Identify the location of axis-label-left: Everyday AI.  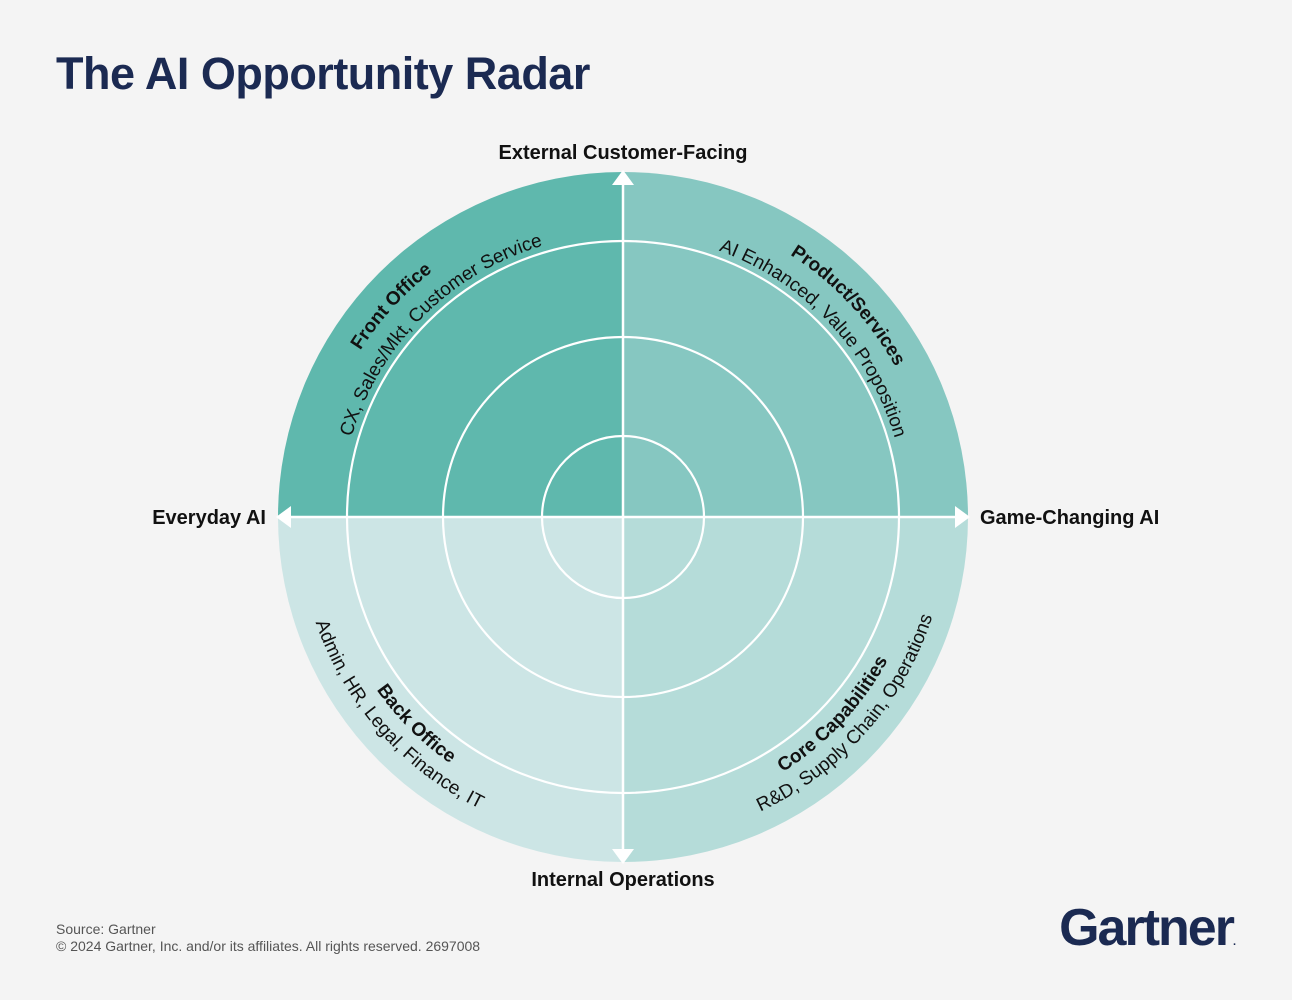
(209, 518).